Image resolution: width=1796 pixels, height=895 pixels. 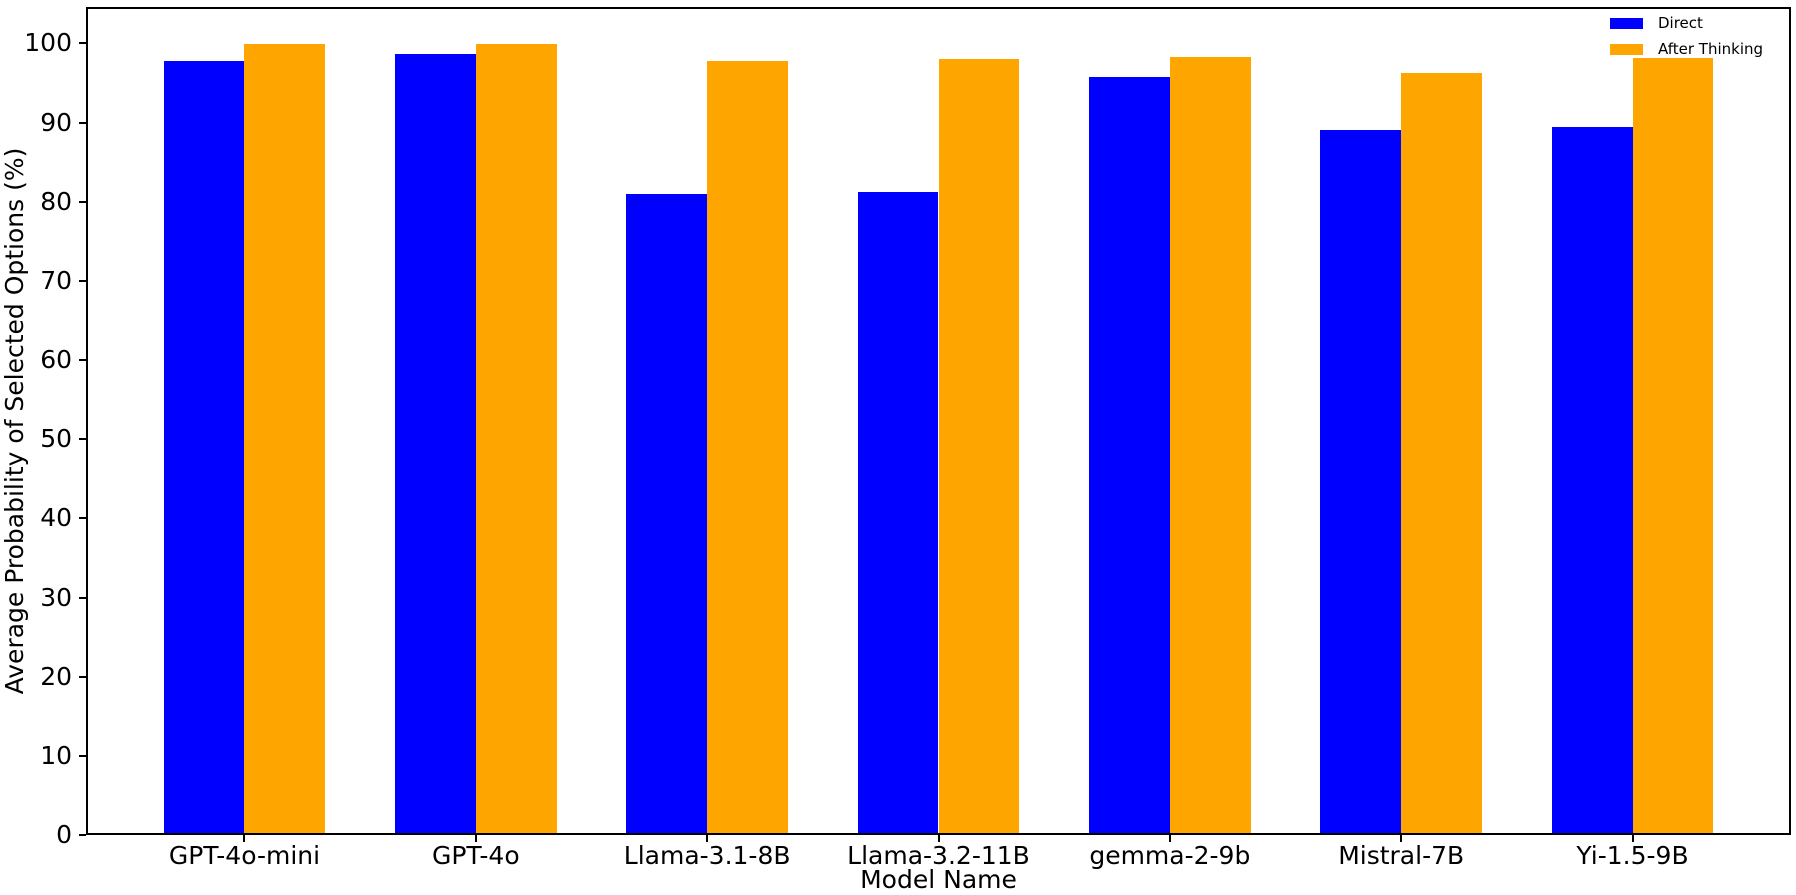 What do you see at coordinates (938, 879) in the screenshot?
I see `x-axis-label: Model Name` at bounding box center [938, 879].